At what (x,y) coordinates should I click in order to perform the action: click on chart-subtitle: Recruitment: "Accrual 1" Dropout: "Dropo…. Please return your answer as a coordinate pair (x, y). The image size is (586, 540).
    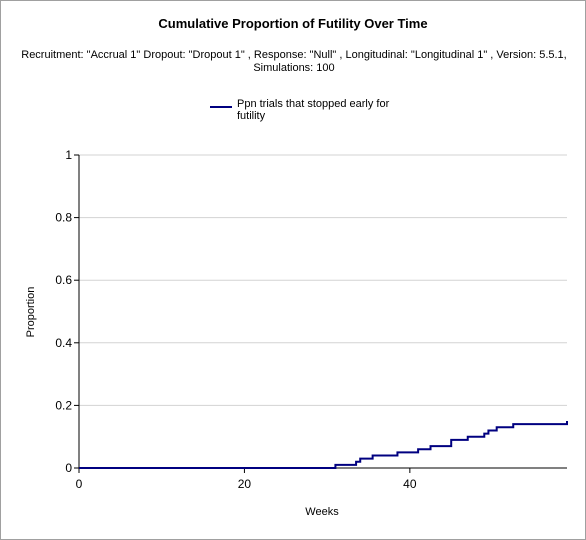
    Looking at the image, I should click on (294, 62).